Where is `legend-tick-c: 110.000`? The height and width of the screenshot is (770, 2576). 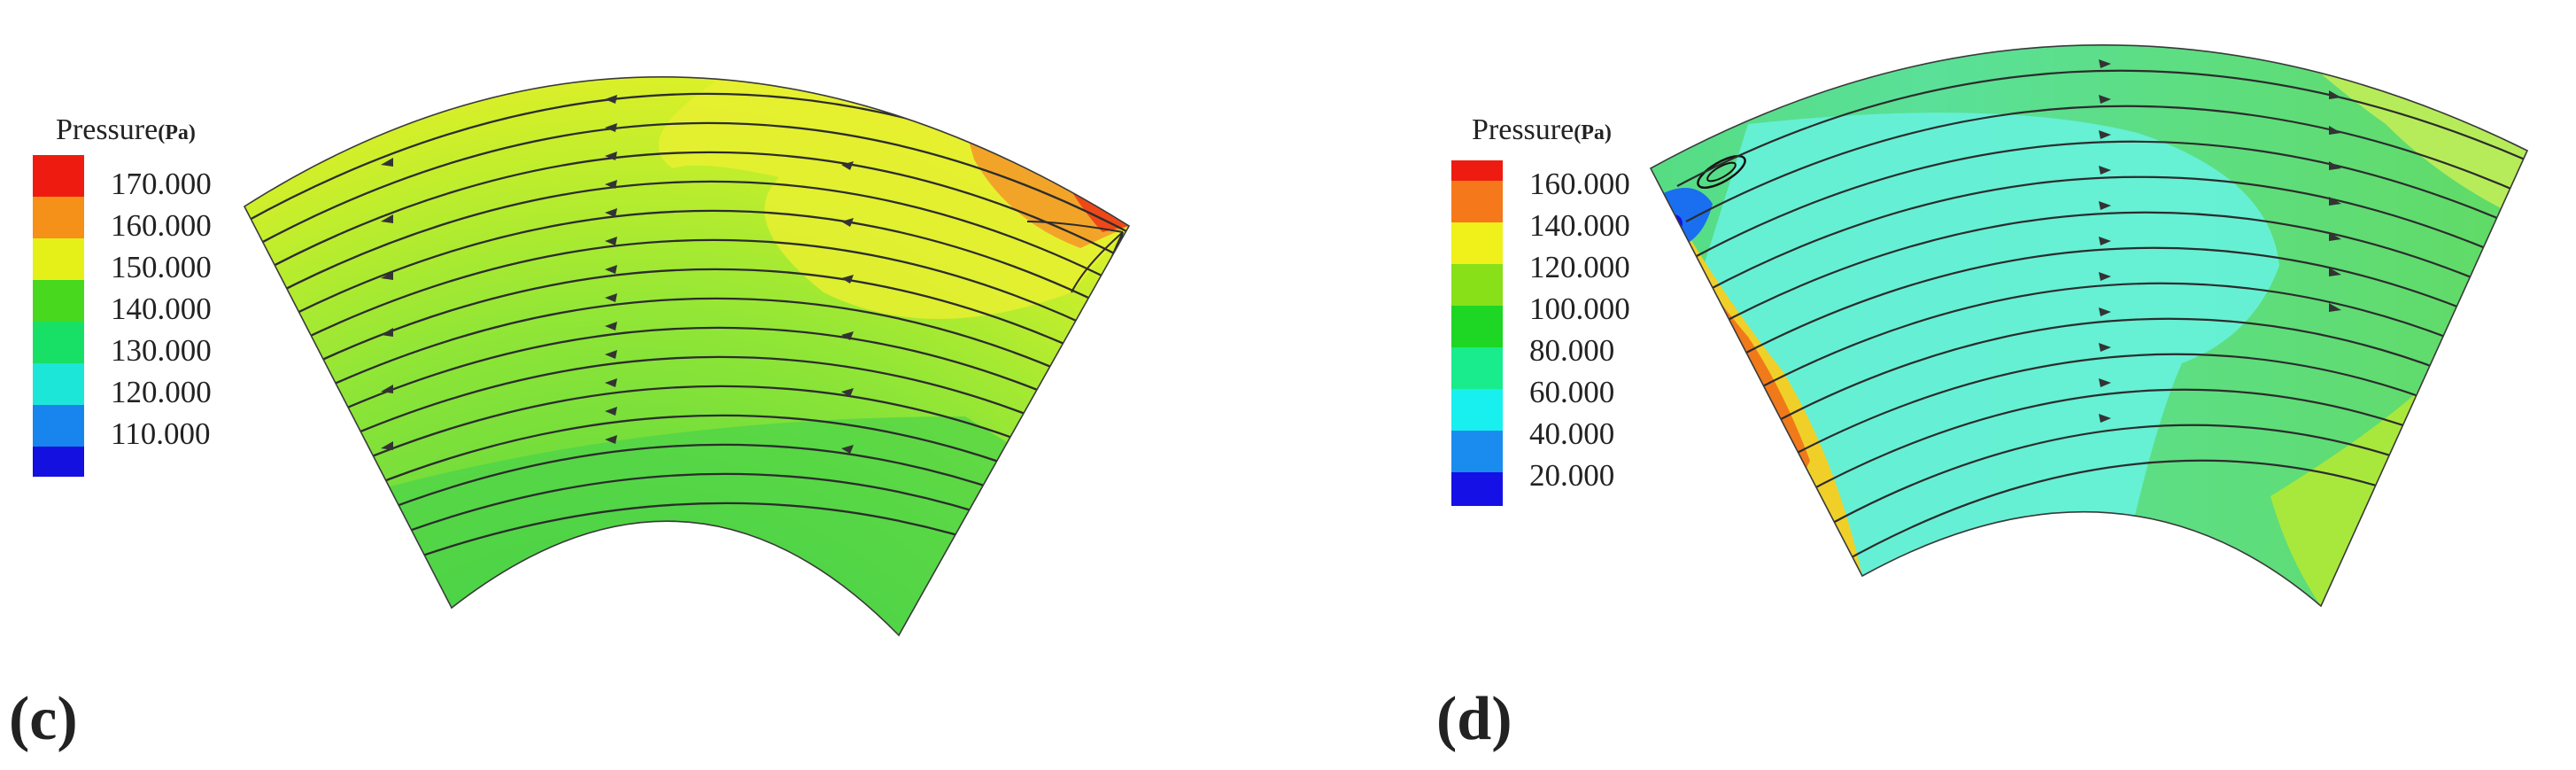
legend-tick-c: 110.000 is located at coordinates (161, 433).